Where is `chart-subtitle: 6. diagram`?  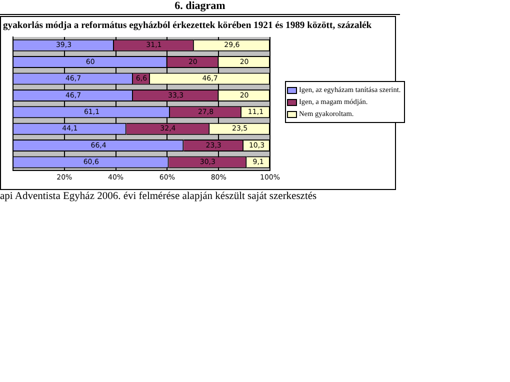 chart-subtitle: 6. diagram is located at coordinates (200, 7).